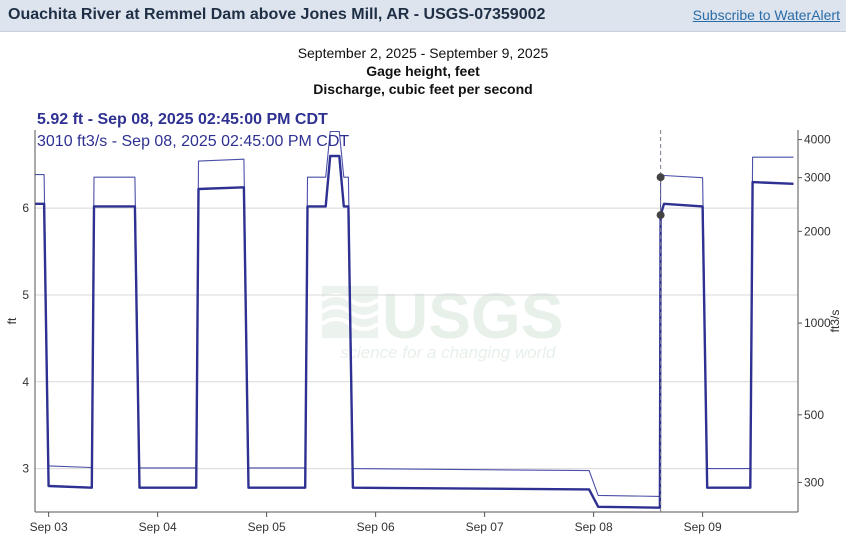 Image resolution: width=846 pixels, height=542 pixels. I want to click on x-tick-label: Sep 09, so click(703, 527).